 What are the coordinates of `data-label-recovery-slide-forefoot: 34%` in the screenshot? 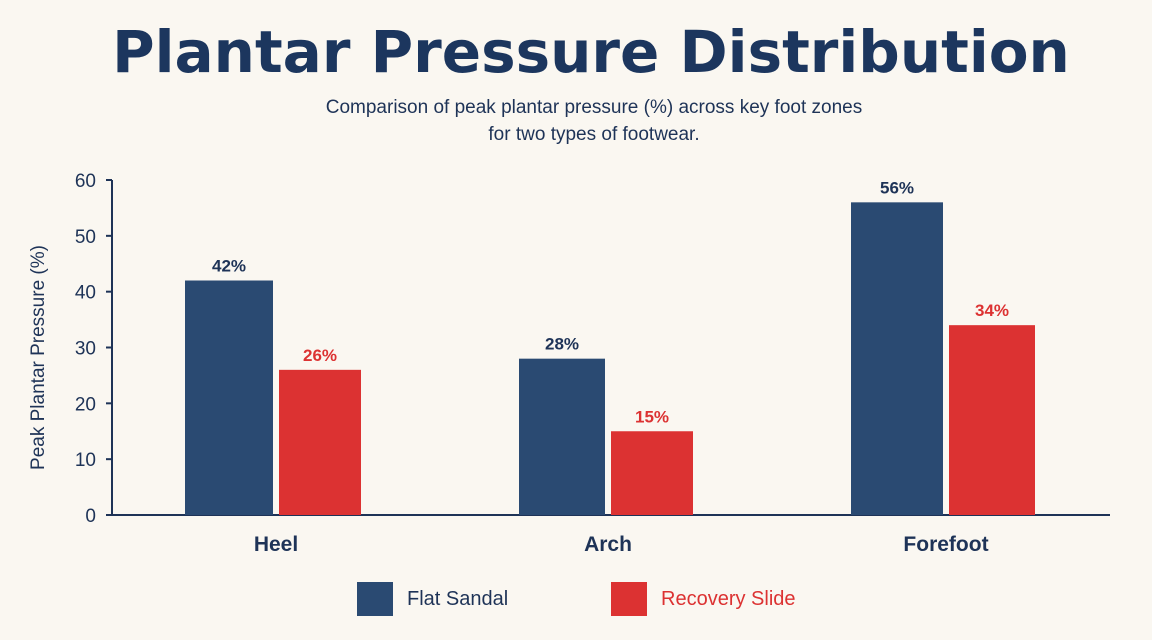 It's located at (992, 310).